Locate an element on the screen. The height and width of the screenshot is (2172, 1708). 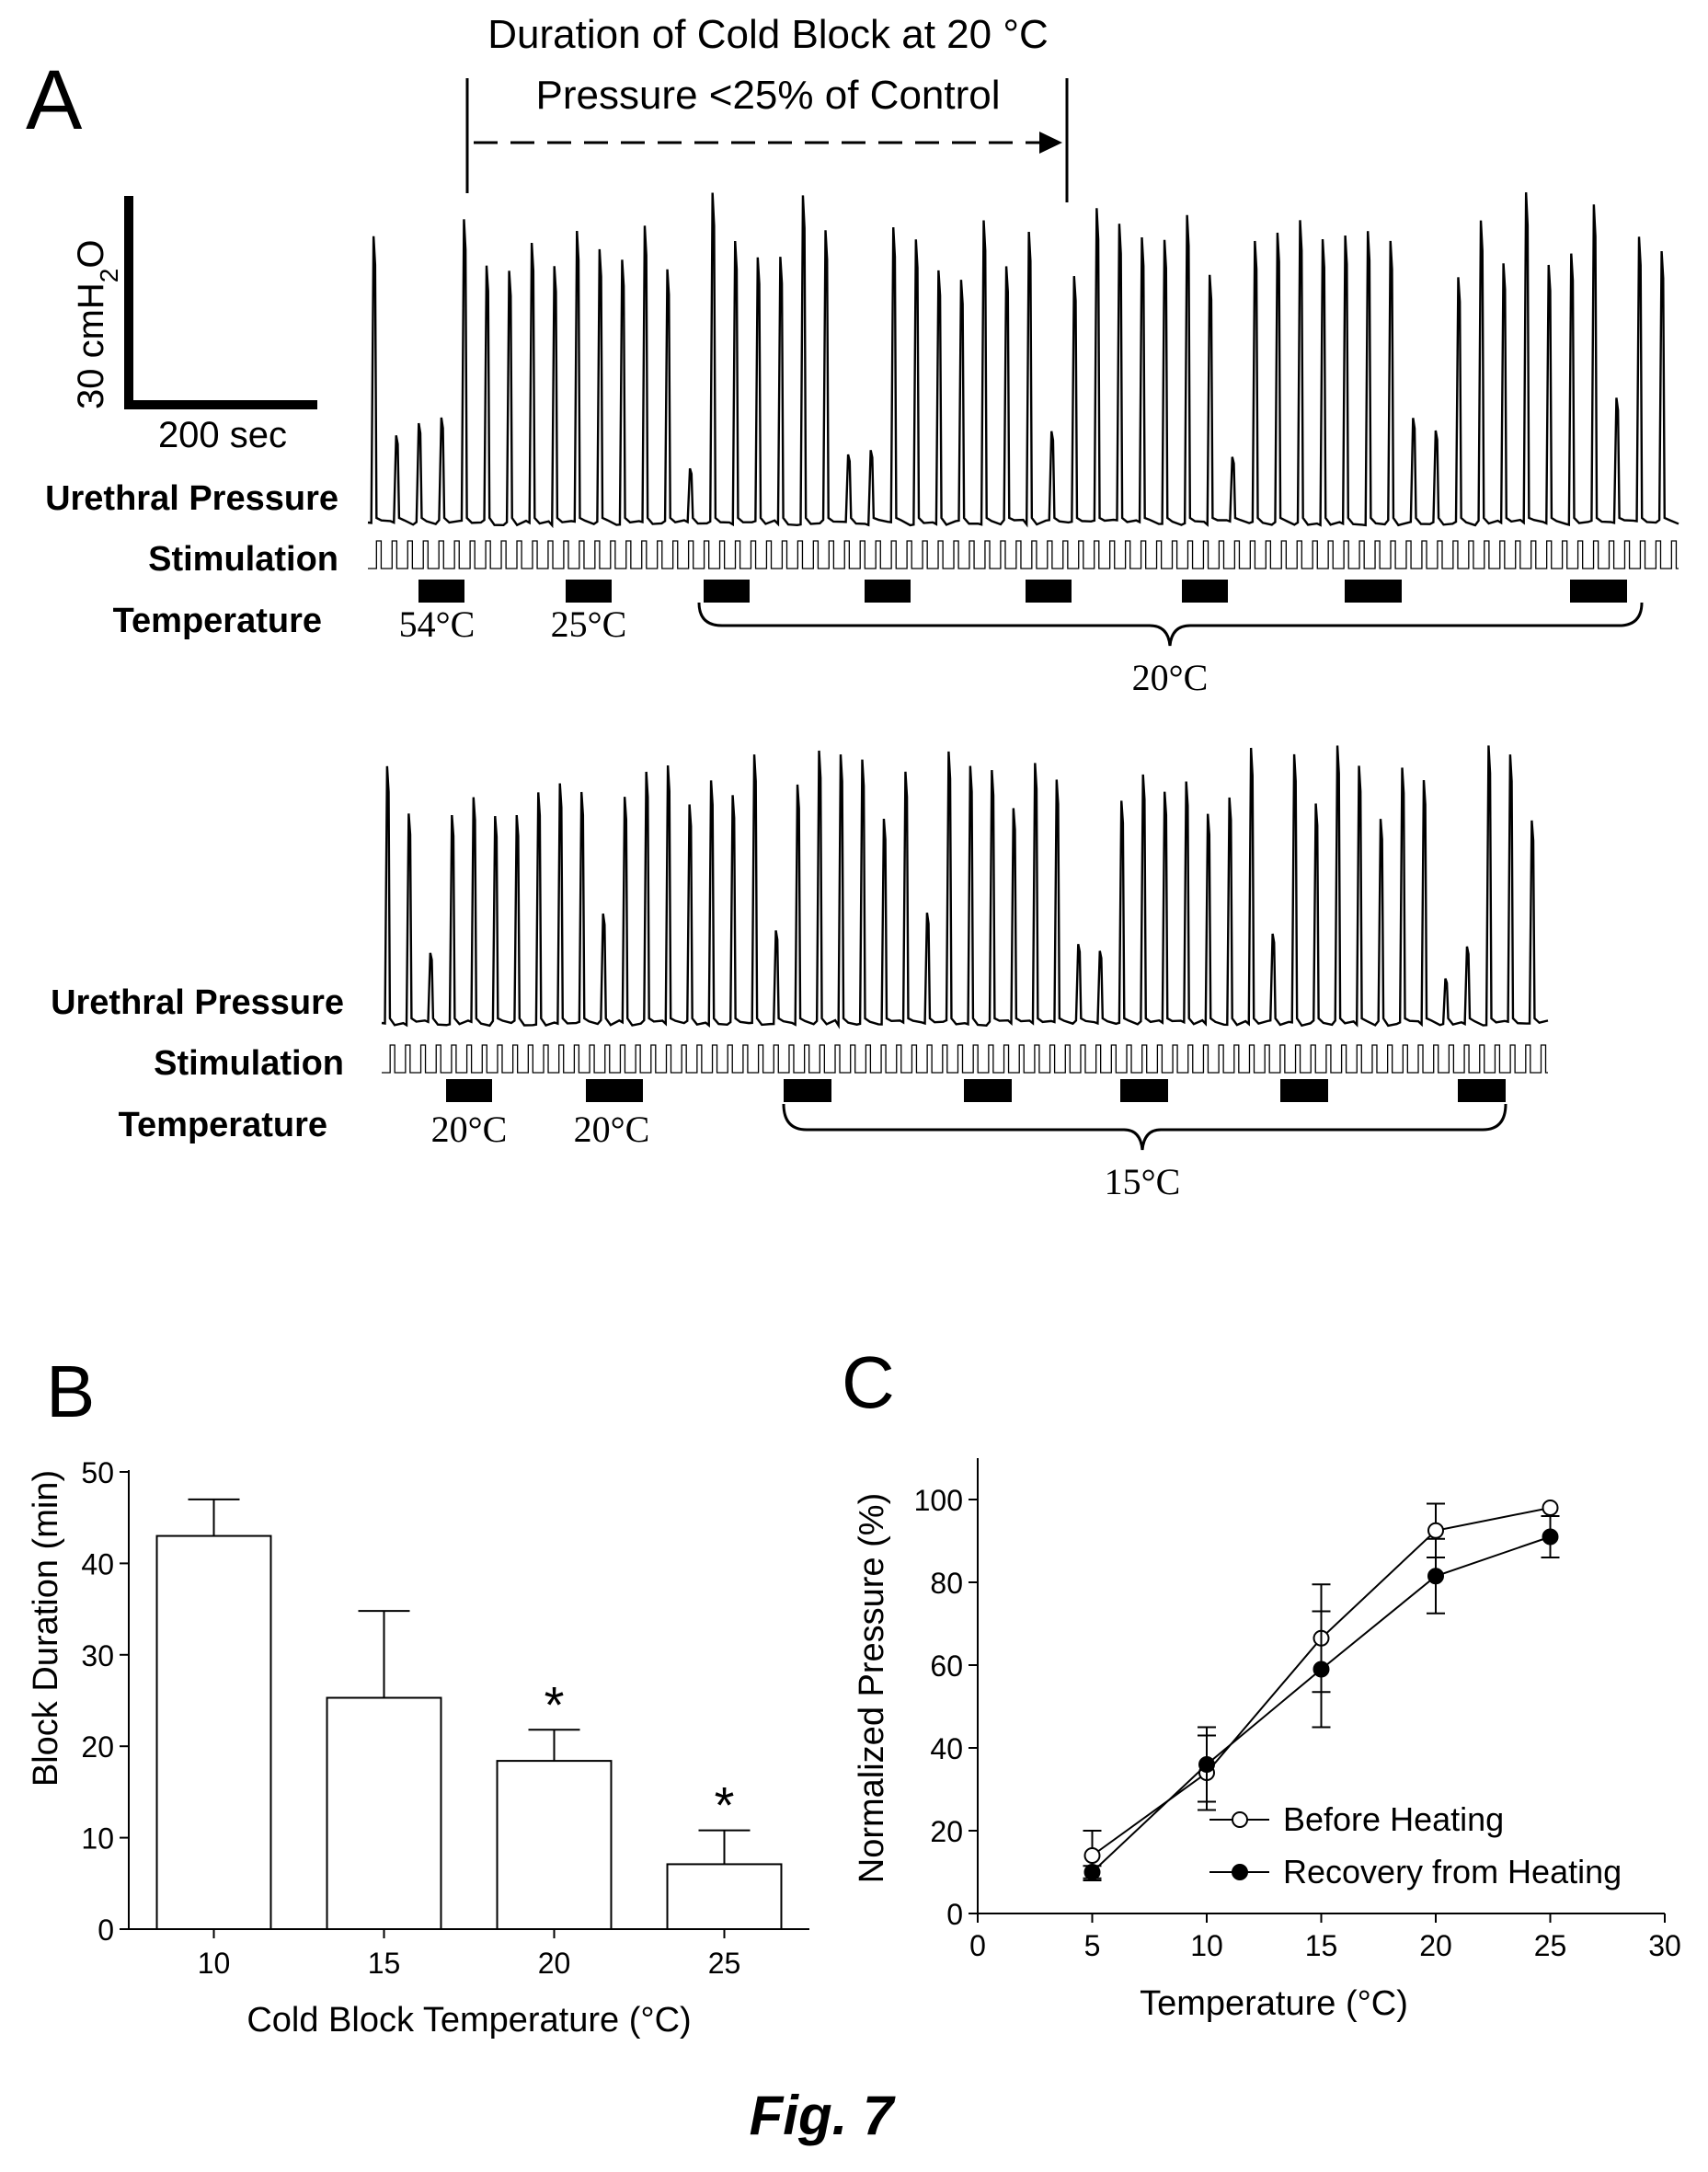
panel-a-label: A is located at coordinates (54, 100).